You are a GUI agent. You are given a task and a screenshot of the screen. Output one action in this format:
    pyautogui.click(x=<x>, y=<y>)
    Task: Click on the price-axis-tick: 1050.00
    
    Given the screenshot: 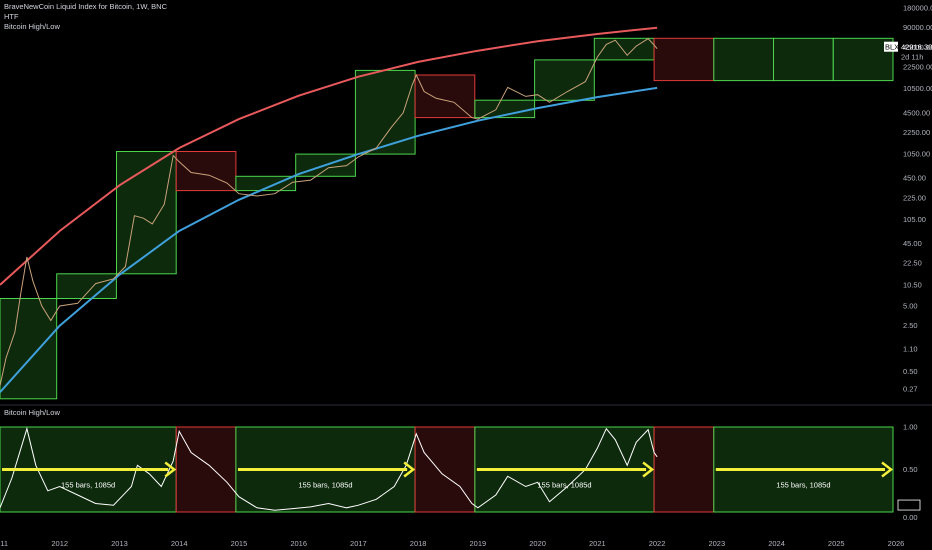 What is the action you would take?
    pyautogui.click(x=916, y=154)
    